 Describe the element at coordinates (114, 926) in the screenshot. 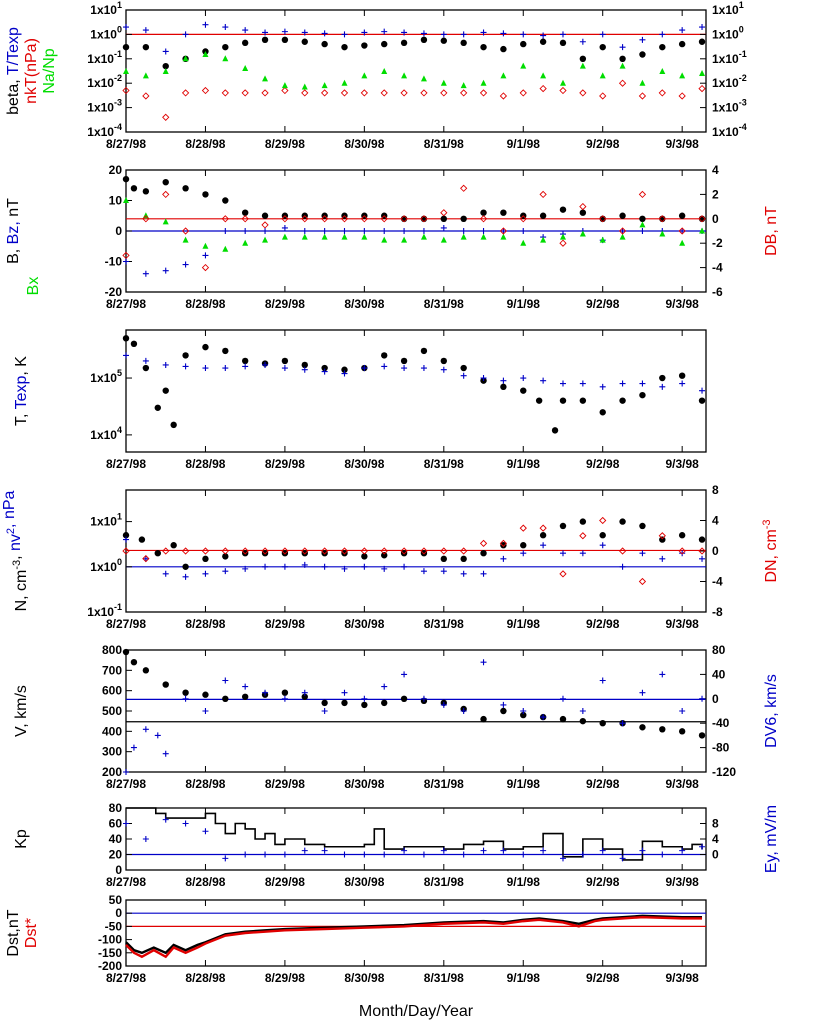

I see `y-tick-label: -50` at that location.